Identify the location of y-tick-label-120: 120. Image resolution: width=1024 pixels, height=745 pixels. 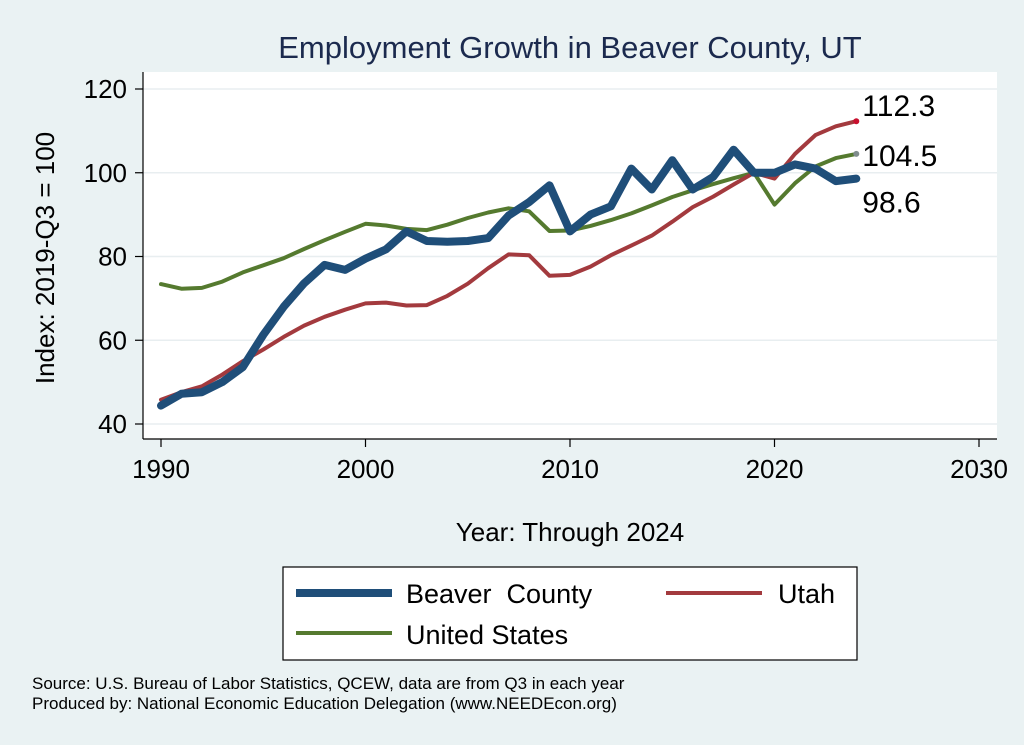
(105, 89).